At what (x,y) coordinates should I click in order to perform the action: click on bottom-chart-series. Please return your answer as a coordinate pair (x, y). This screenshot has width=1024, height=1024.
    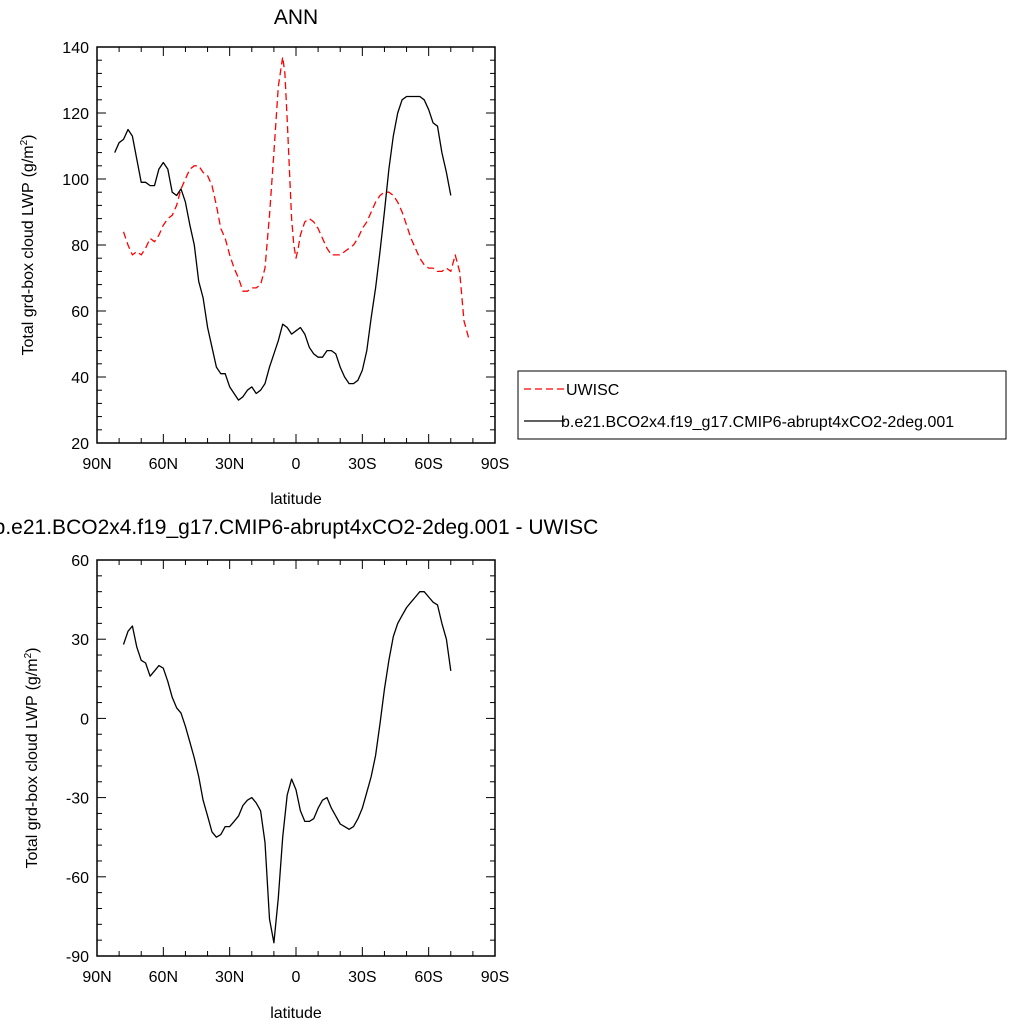
    Looking at the image, I should click on (287, 767).